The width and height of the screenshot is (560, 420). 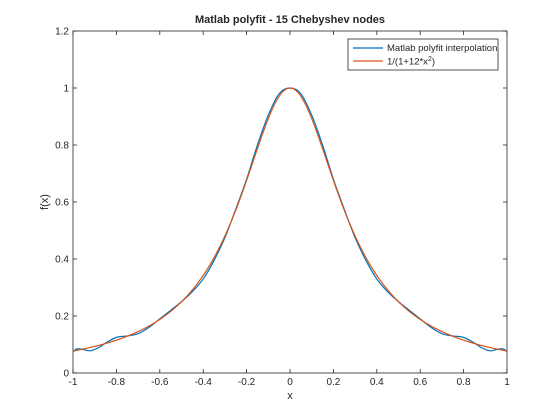 I want to click on y-tick-label: 0.8, so click(x=62, y=146).